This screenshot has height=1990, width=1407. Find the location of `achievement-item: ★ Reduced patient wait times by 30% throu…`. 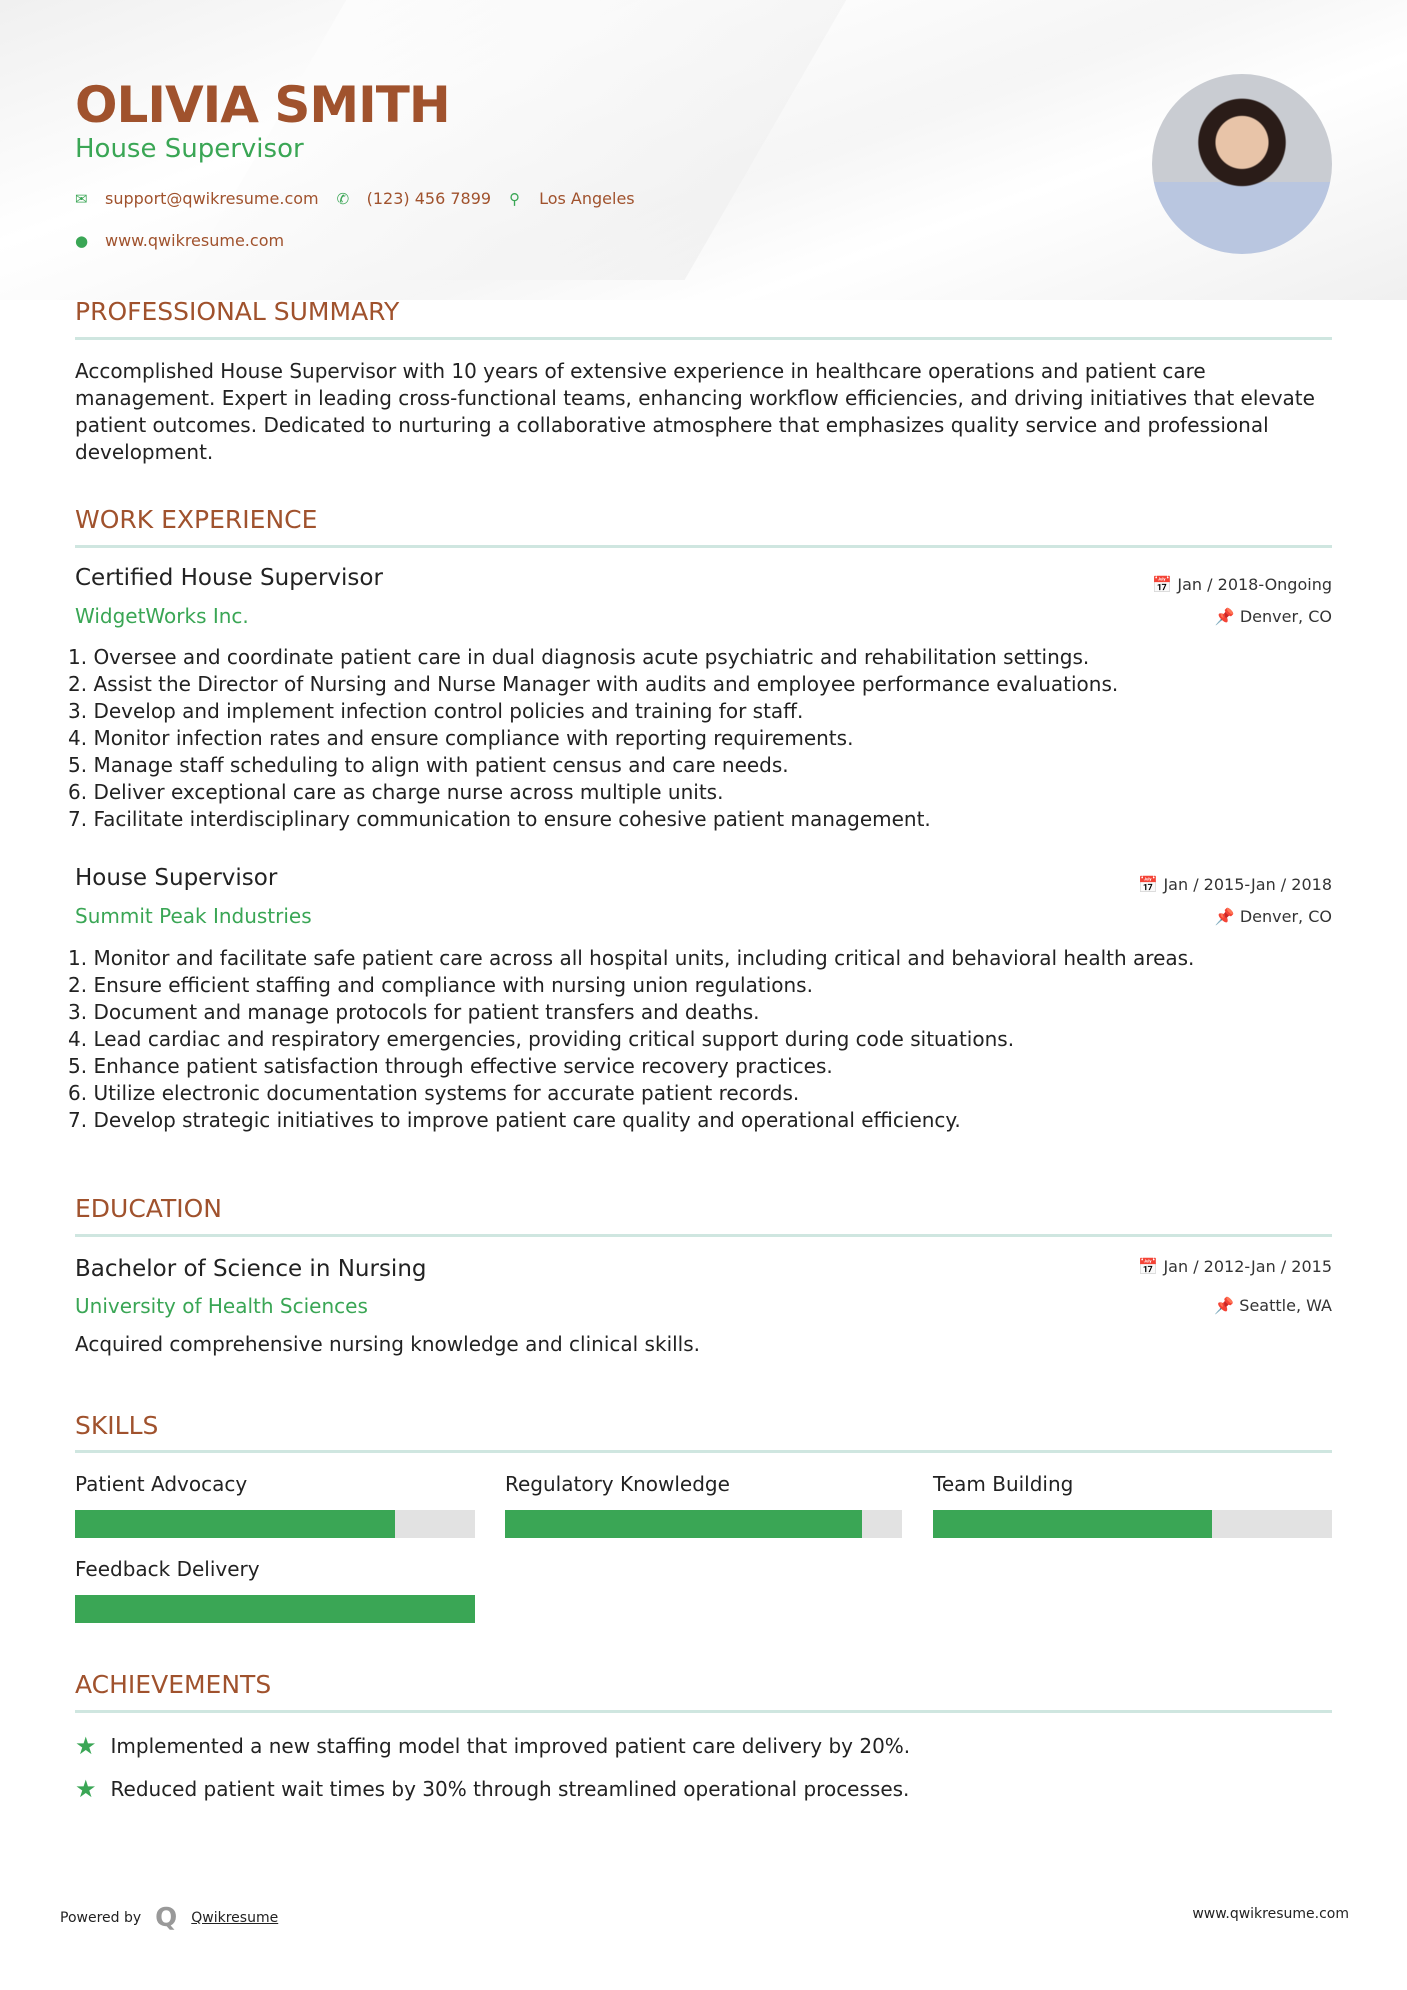

achievement-item: ★ Reduced patient wait times by 30% throu… is located at coordinates (492, 1789).